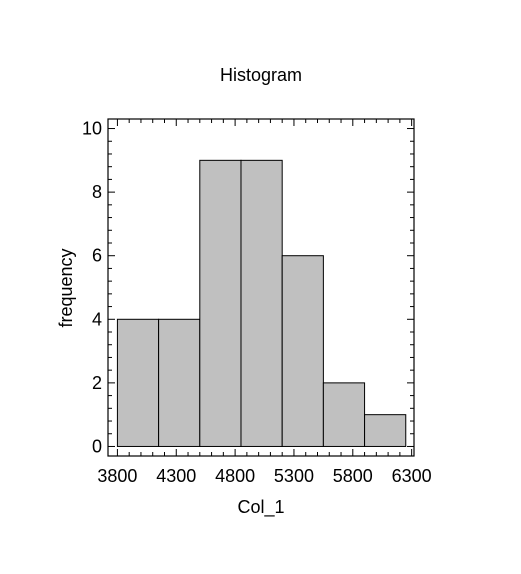 The width and height of the screenshot is (521, 574). Describe the element at coordinates (97, 383) in the screenshot. I see `y-tick-label: 2` at that location.